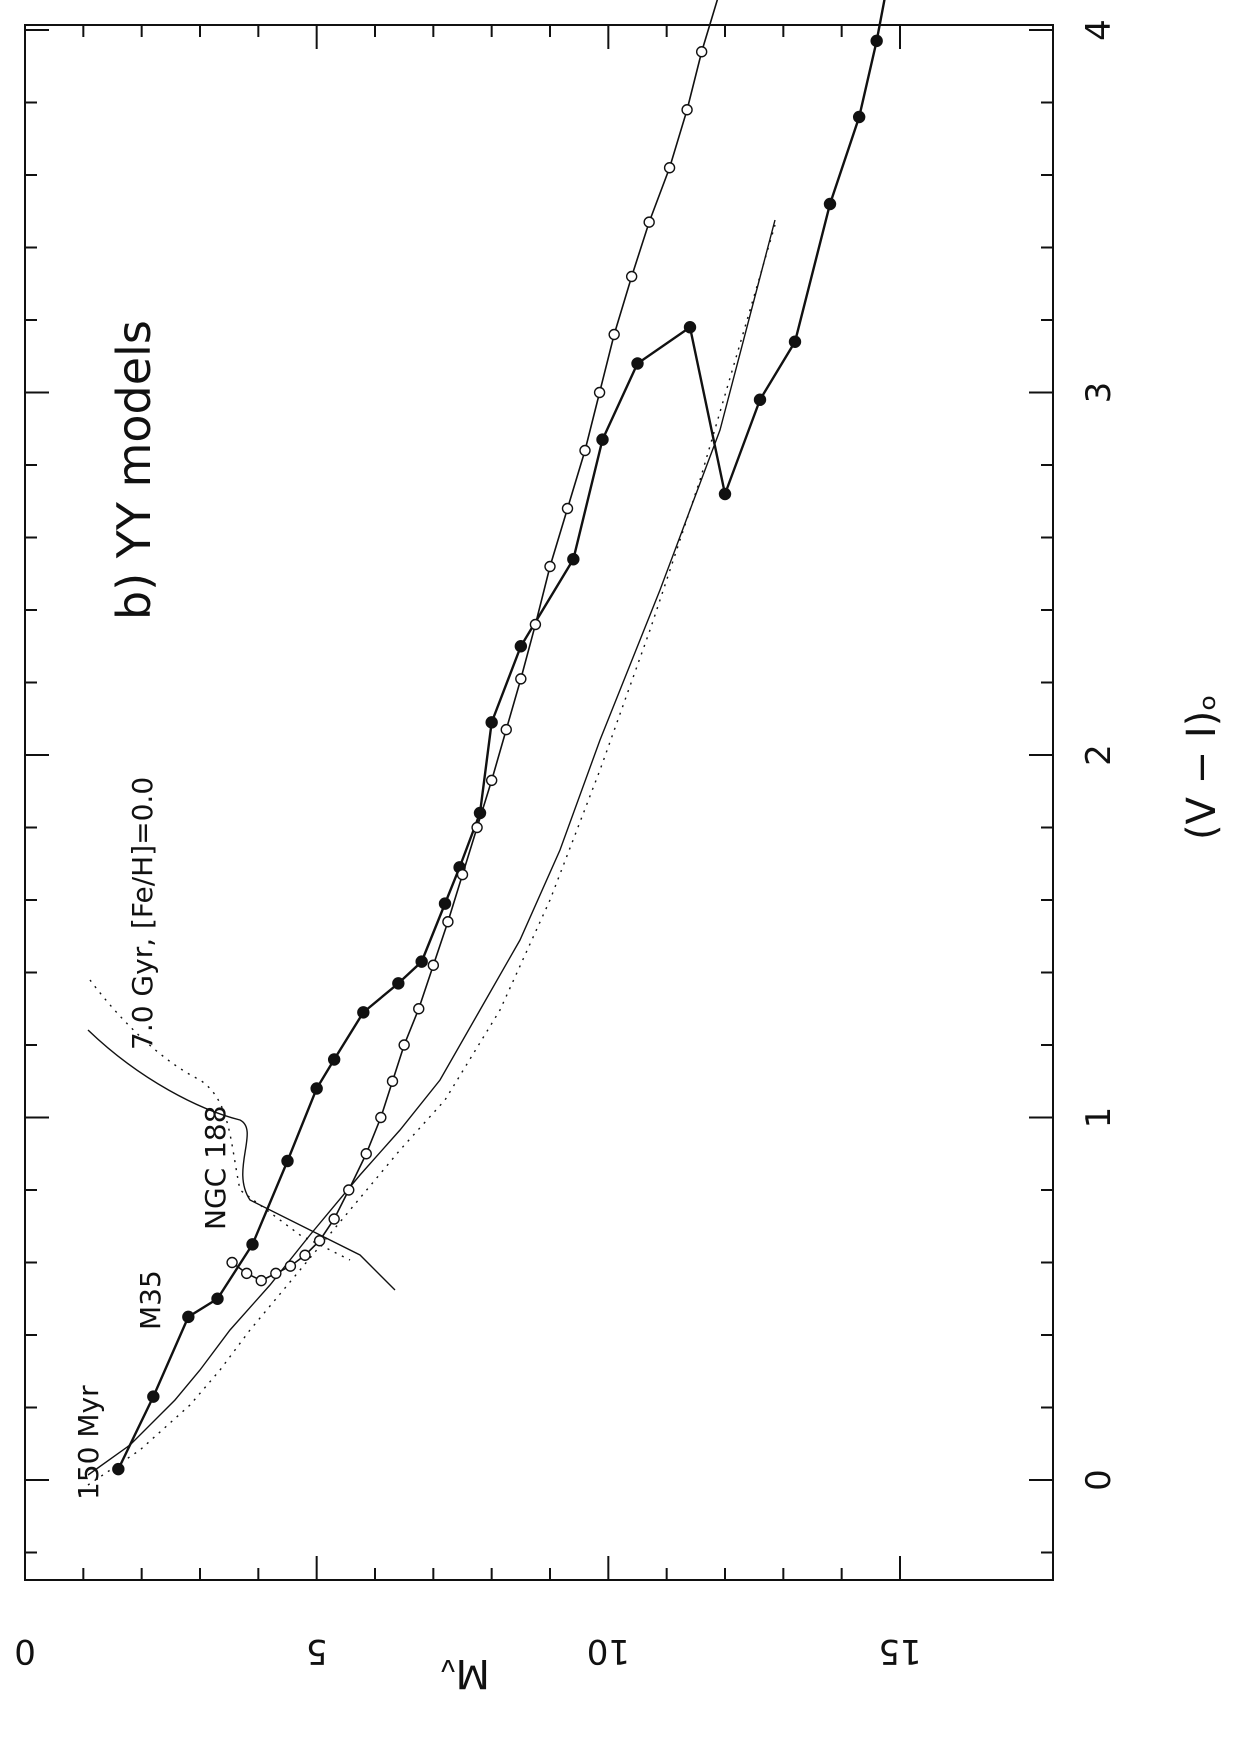 The height and width of the screenshot is (1754, 1257). I want to click on color-tick-label: 1, so click(1099, 1118).